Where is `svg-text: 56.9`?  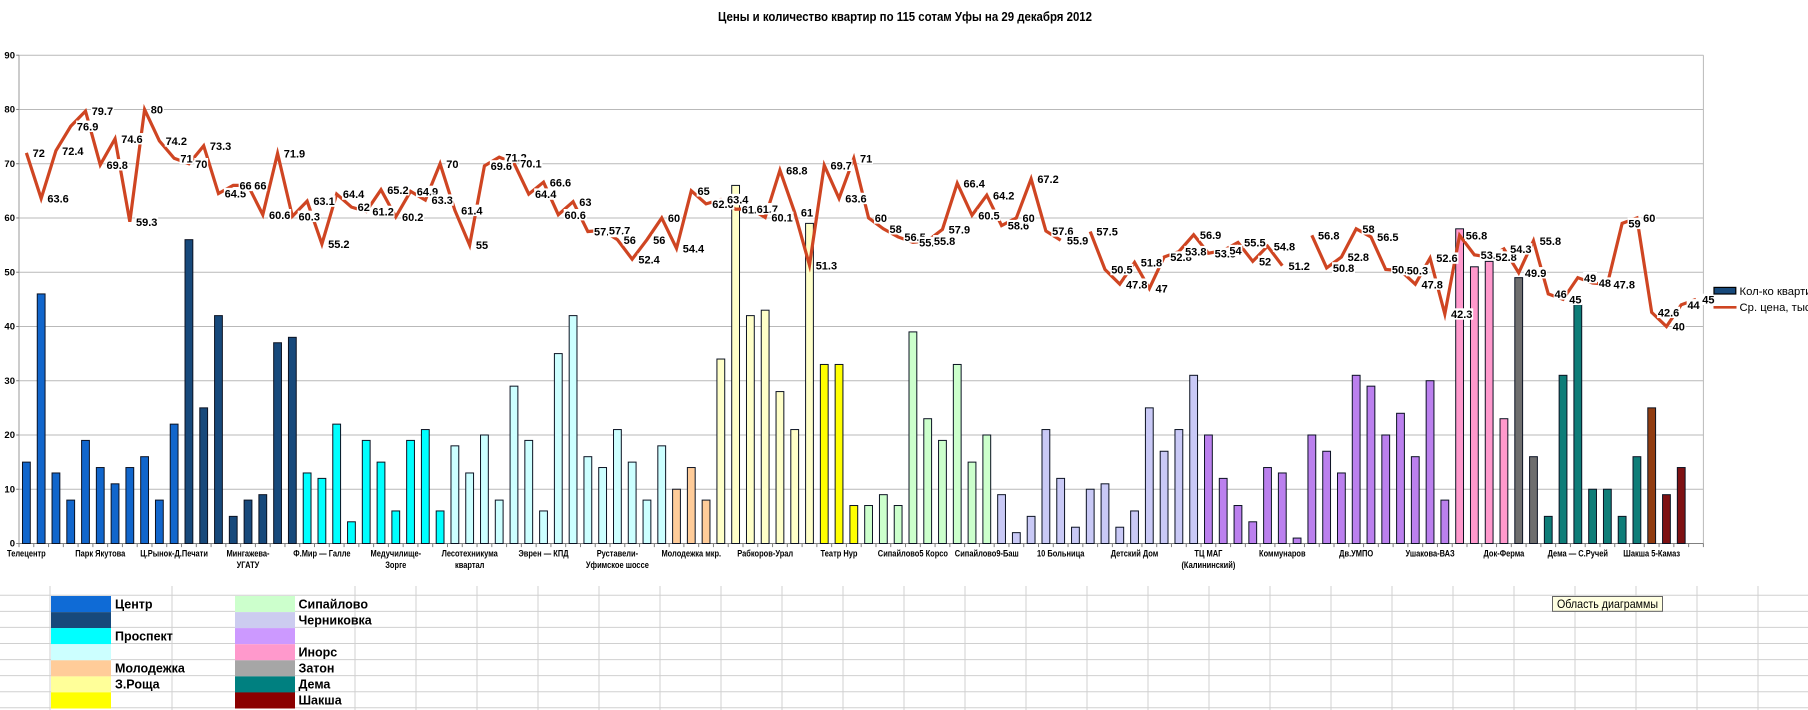 svg-text: 56.9 is located at coordinates (1210, 236).